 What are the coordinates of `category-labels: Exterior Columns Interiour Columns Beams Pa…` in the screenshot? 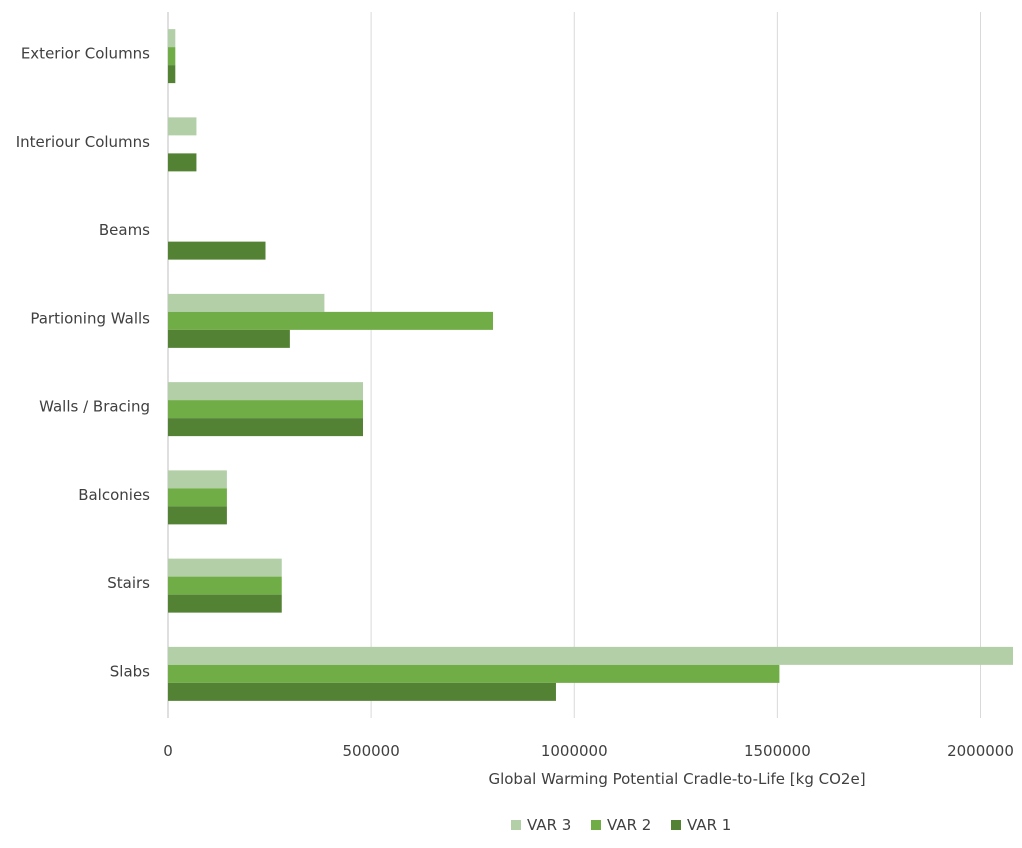 It's located at (83, 363).